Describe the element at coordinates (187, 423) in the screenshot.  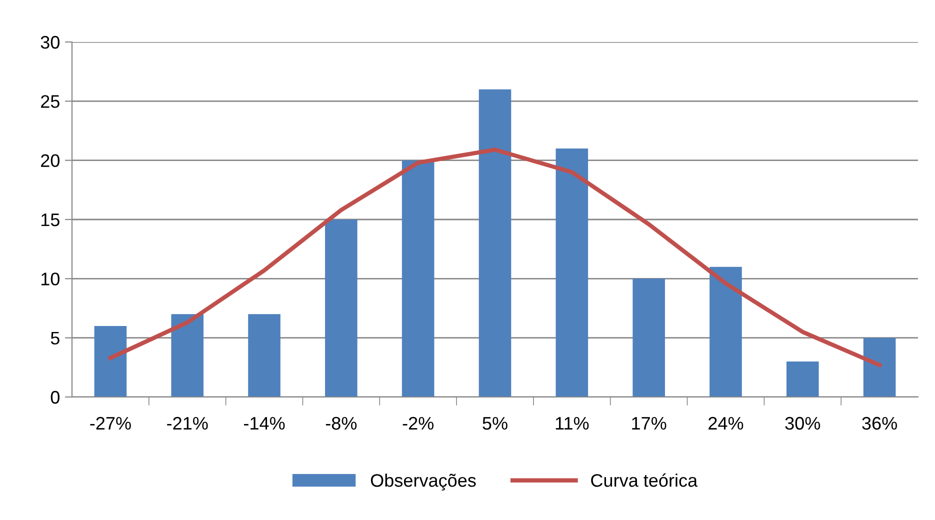
I see `x-tick-label: -21%` at that location.